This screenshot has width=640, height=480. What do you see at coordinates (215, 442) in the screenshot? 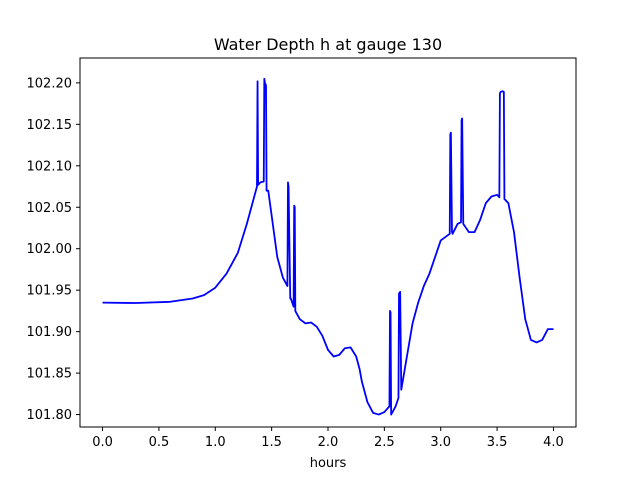
I see `x-tick-label: 1.0` at bounding box center [215, 442].